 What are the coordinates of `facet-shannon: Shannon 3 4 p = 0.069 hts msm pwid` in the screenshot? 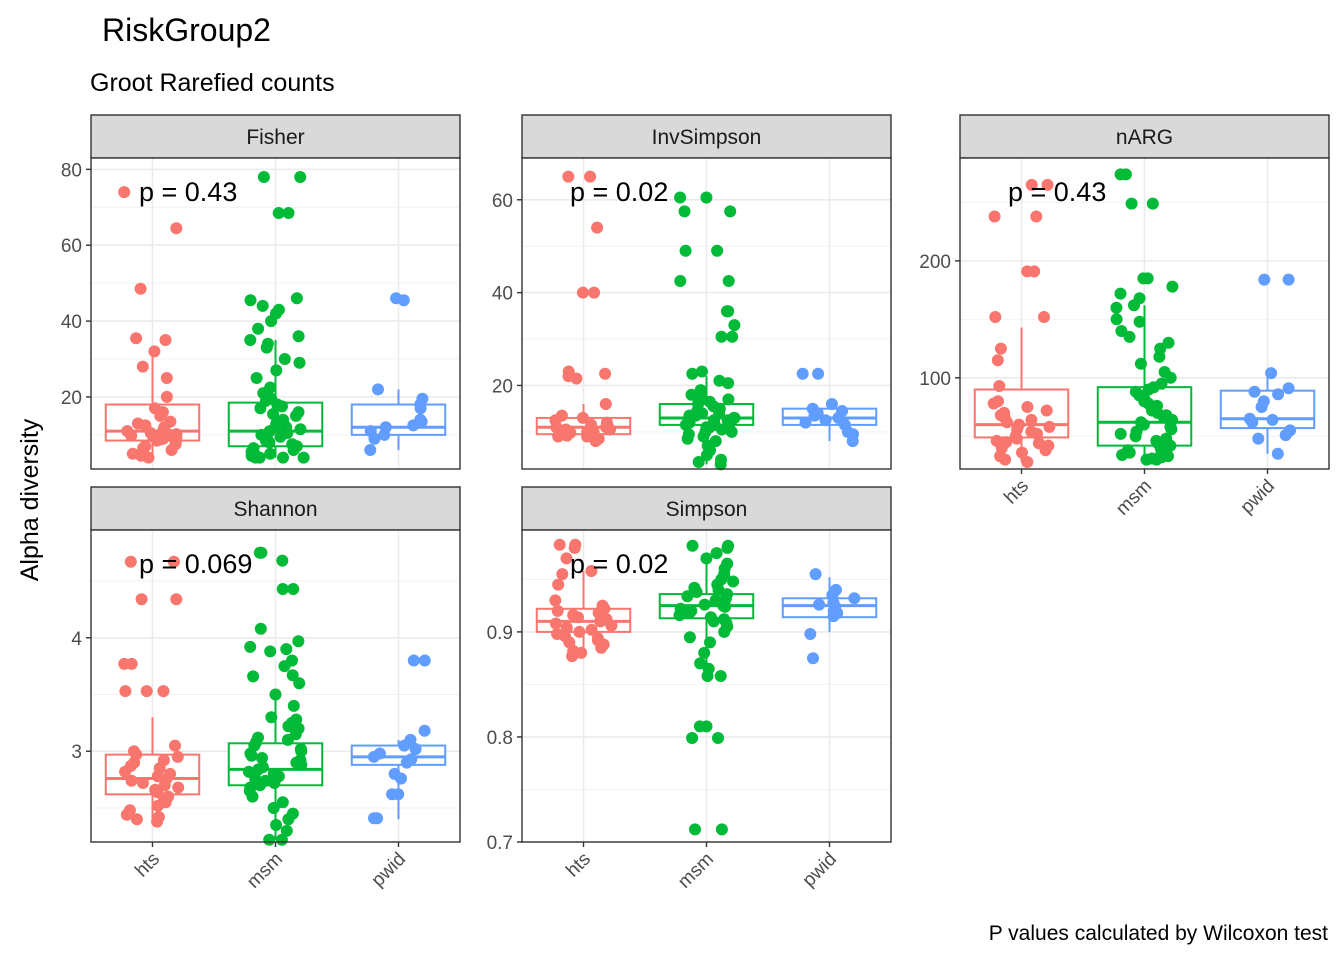 It's located at (266, 689).